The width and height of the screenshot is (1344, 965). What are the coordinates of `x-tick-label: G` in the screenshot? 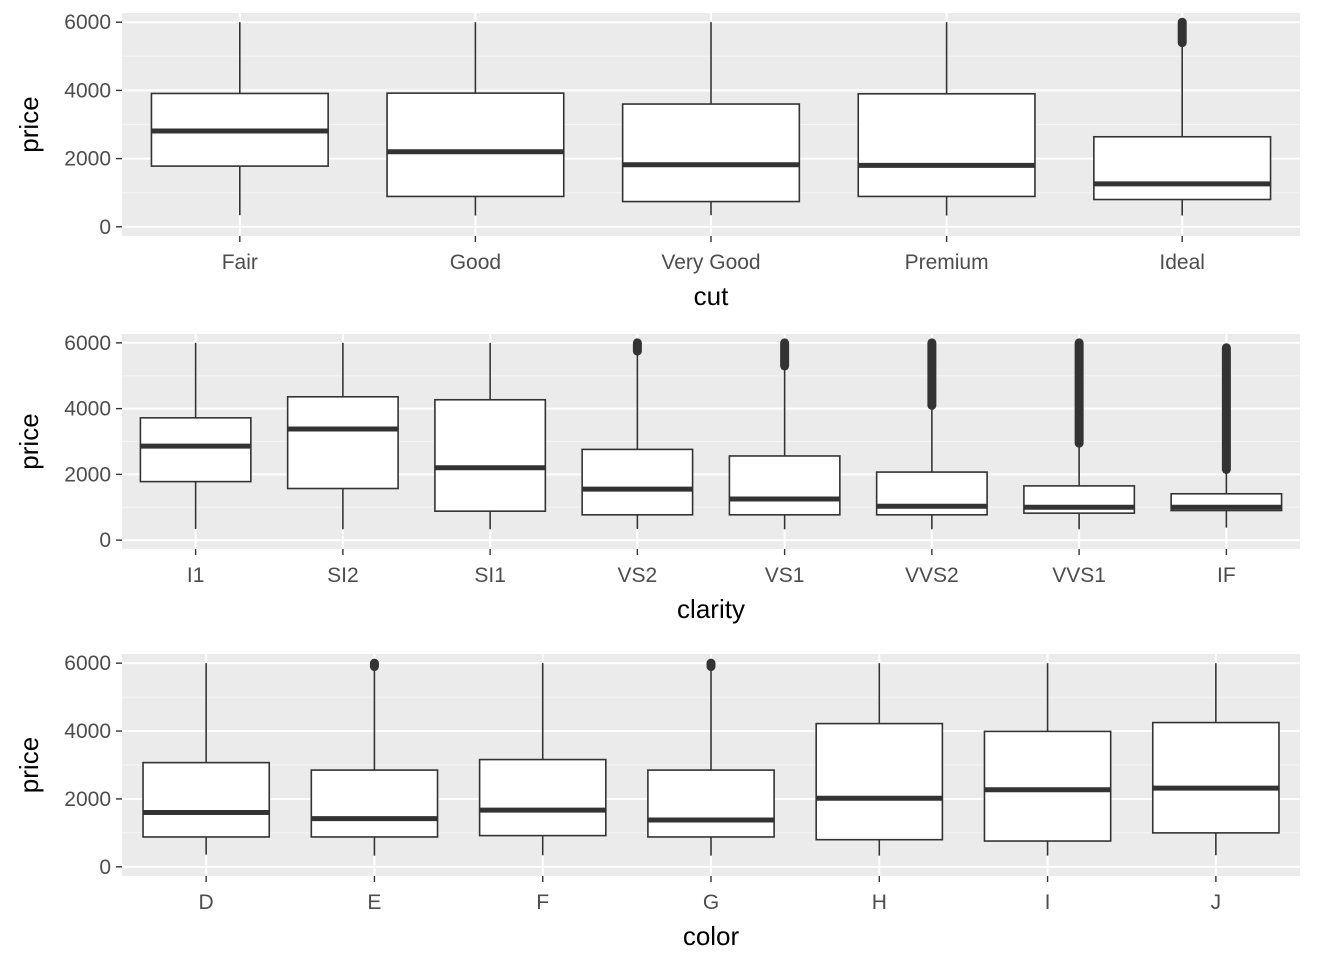 It's located at (711, 902).